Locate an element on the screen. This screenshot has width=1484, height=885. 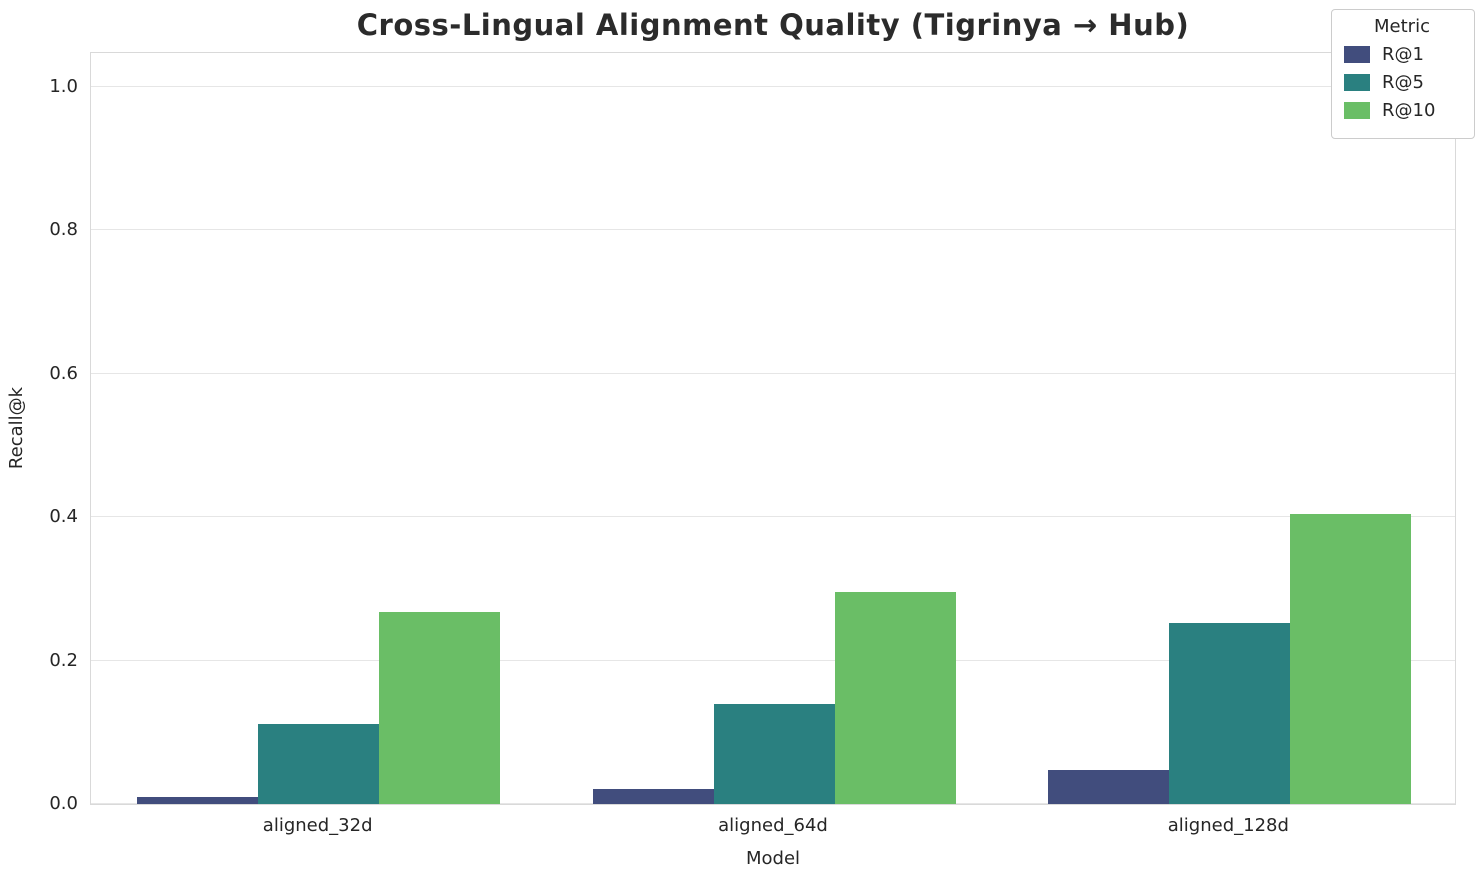
legend-label: R@1 is located at coordinates (1403, 54).